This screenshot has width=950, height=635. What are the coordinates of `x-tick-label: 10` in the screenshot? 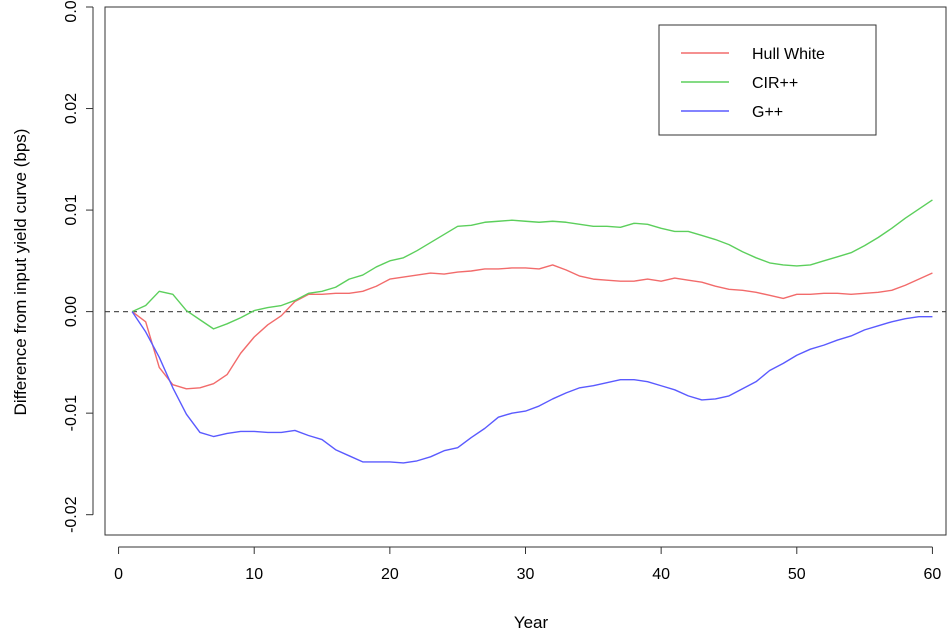 It's located at (254, 574).